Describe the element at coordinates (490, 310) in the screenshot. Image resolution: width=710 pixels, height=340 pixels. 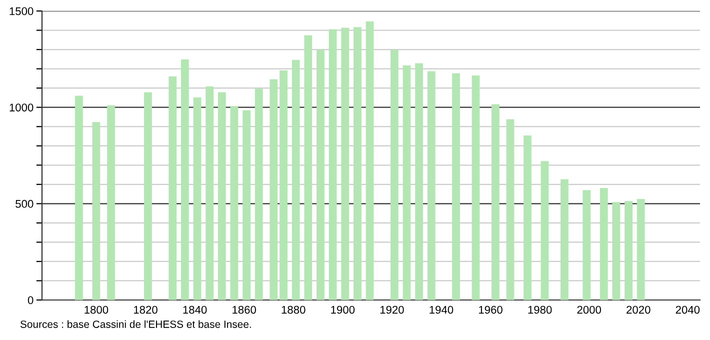
I see `x-tick-label: 1960` at that location.